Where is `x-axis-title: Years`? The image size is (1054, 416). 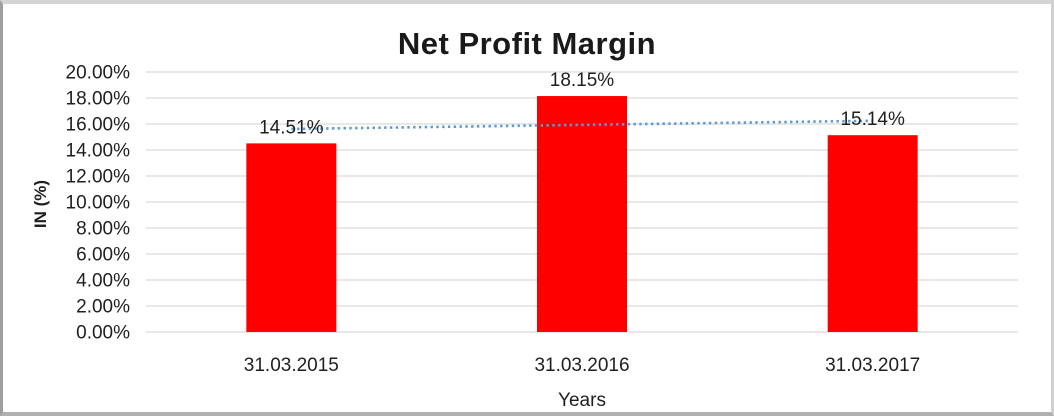
x-axis-title: Years is located at coordinates (582, 400).